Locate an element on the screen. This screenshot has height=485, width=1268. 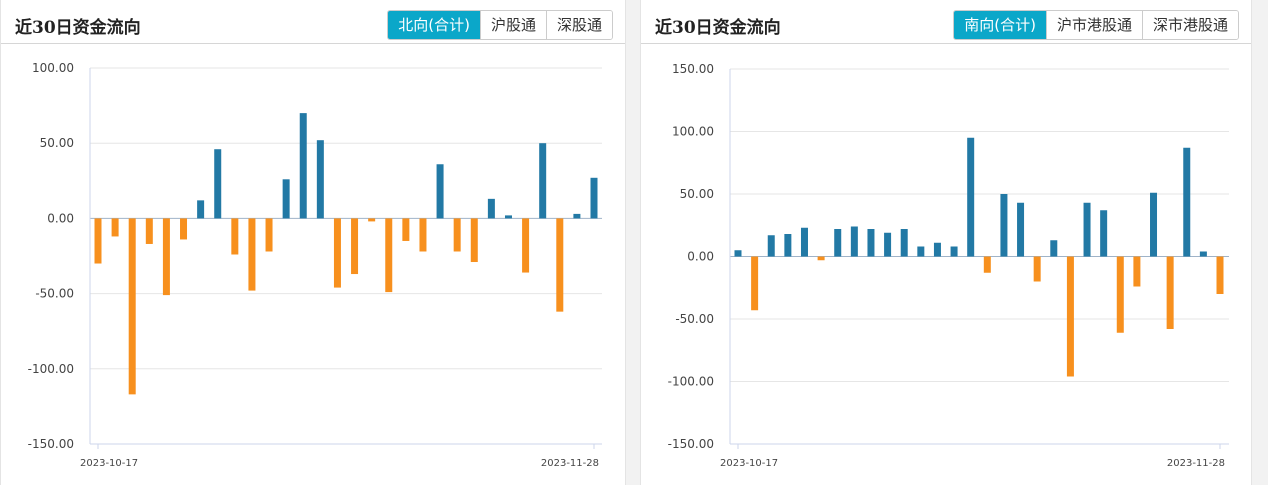
y-tick-label: 150.00 is located at coordinates (693, 69).